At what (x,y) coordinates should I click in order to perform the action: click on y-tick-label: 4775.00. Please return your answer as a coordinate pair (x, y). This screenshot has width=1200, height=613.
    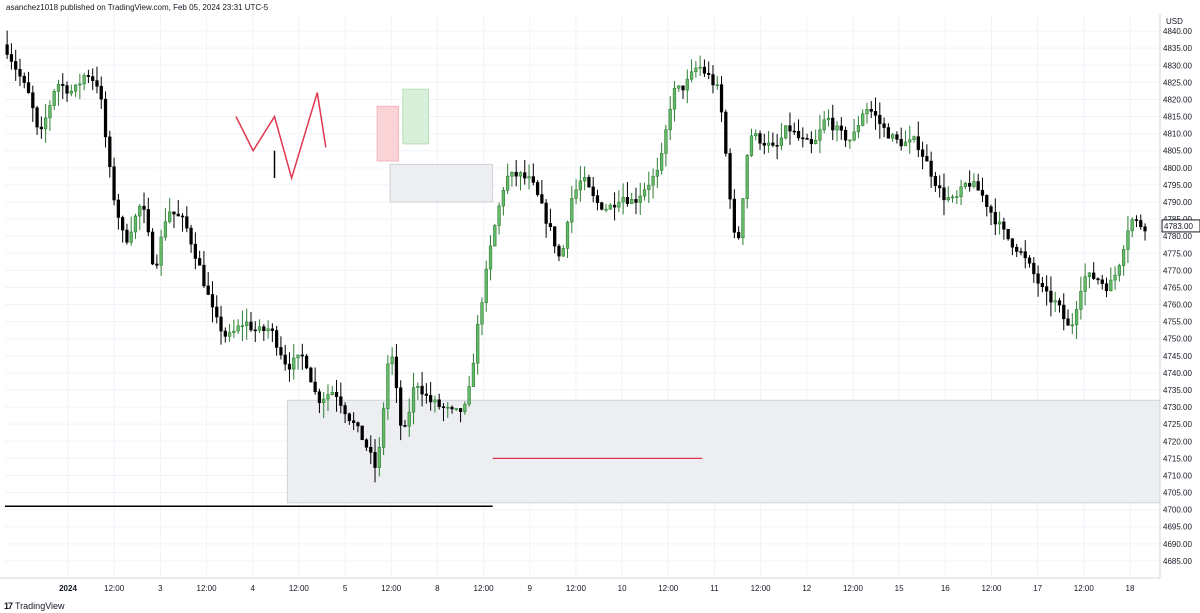
    Looking at the image, I should click on (1177, 253).